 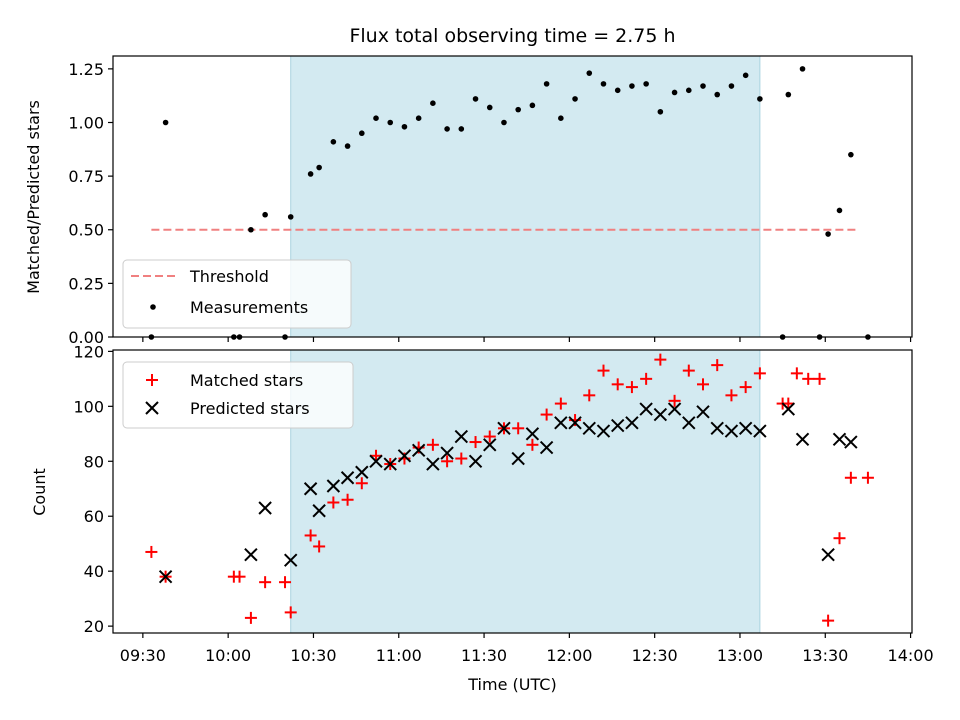 I want to click on x-axis-label: Time (UTC), so click(x=511, y=684).